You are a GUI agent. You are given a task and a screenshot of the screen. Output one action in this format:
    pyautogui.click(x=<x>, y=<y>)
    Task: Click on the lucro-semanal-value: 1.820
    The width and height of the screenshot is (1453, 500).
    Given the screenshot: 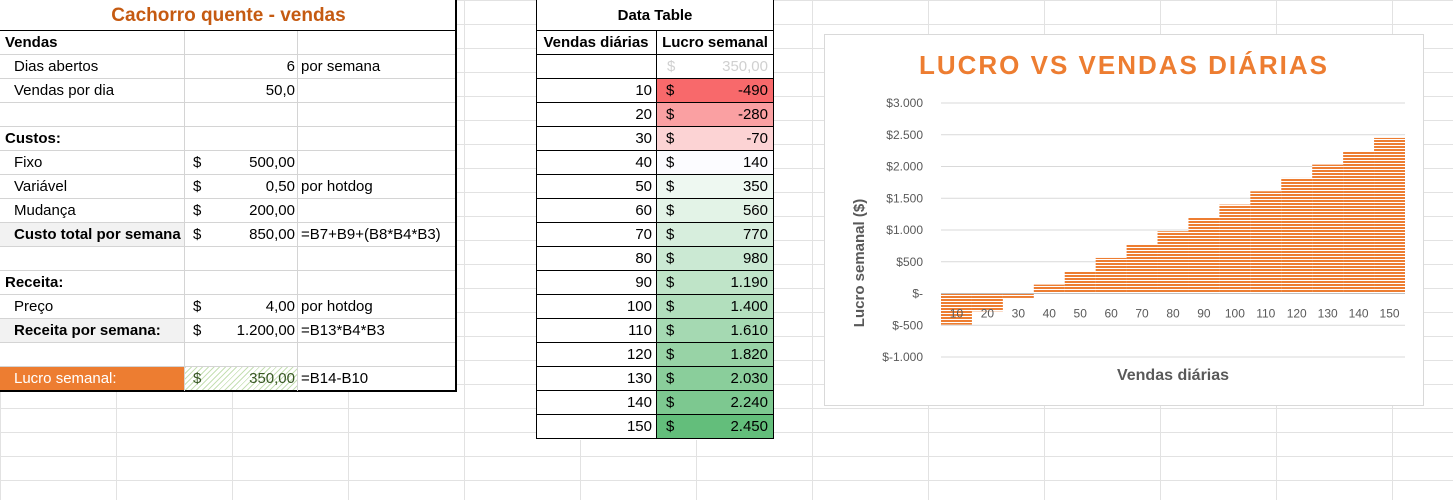 What is the action you would take?
    pyautogui.click(x=749, y=354)
    